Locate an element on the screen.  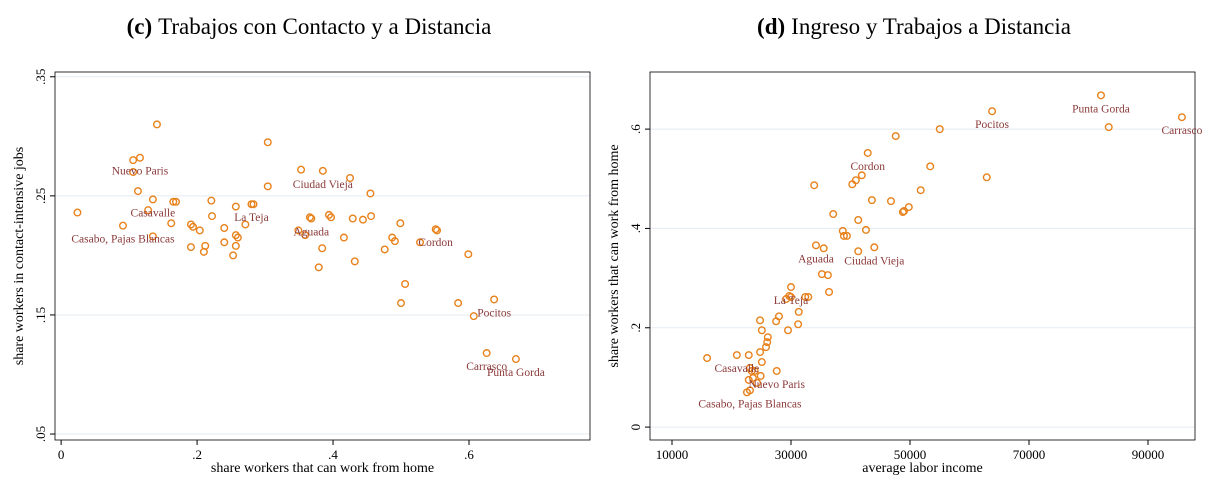
y-tick-label: .05 is located at coordinates (40, 434).